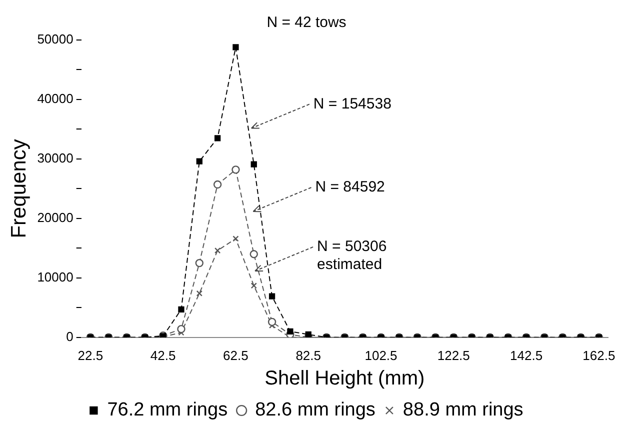 The width and height of the screenshot is (620, 430). What do you see at coordinates (55, 158) in the screenshot?
I see `y-tick-label: 30000` at bounding box center [55, 158].